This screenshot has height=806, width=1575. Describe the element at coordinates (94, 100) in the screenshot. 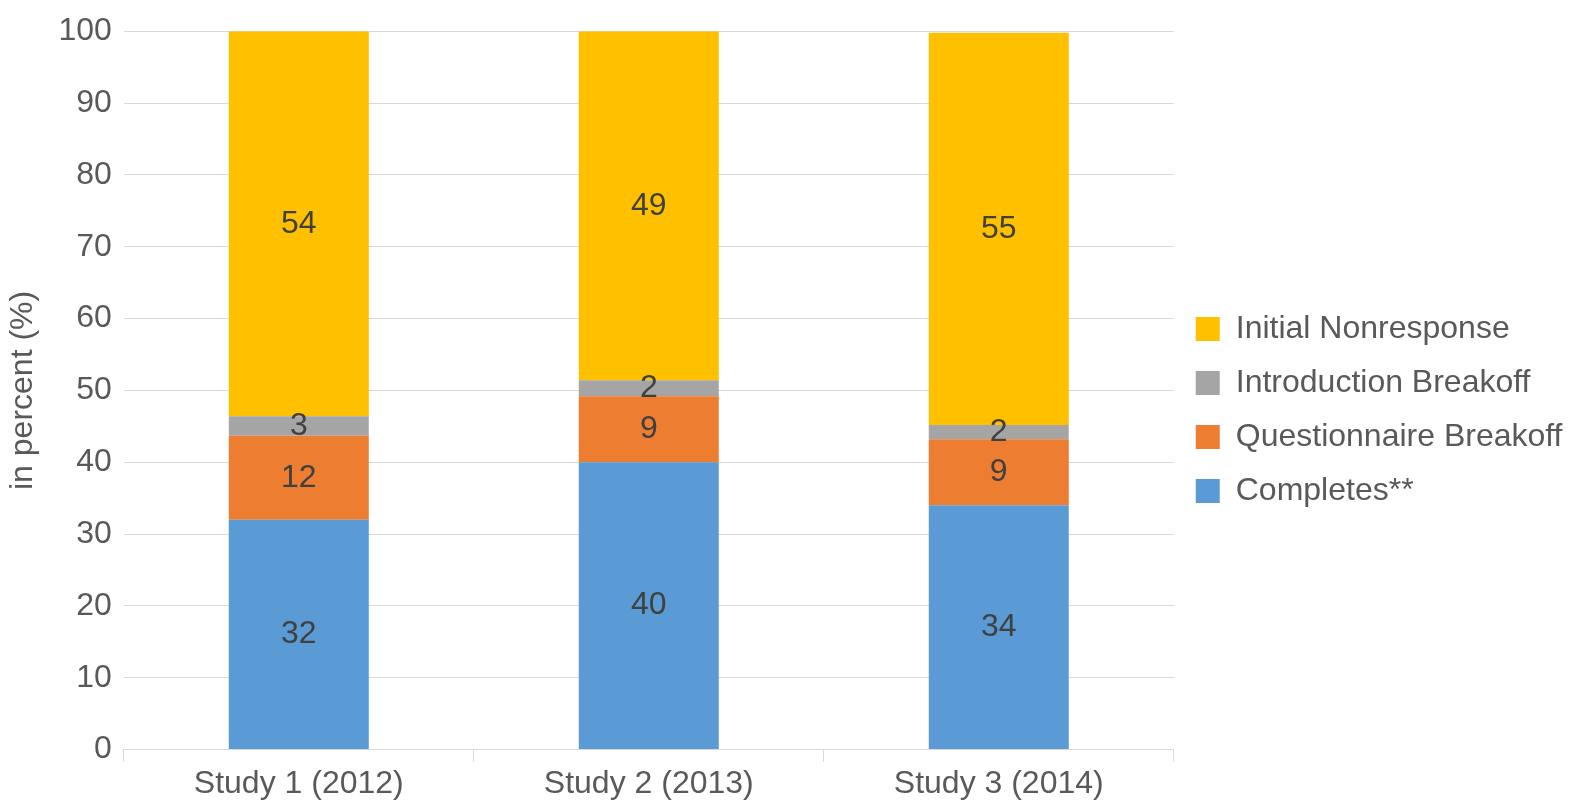

I see `y-tick-label: 90` at that location.